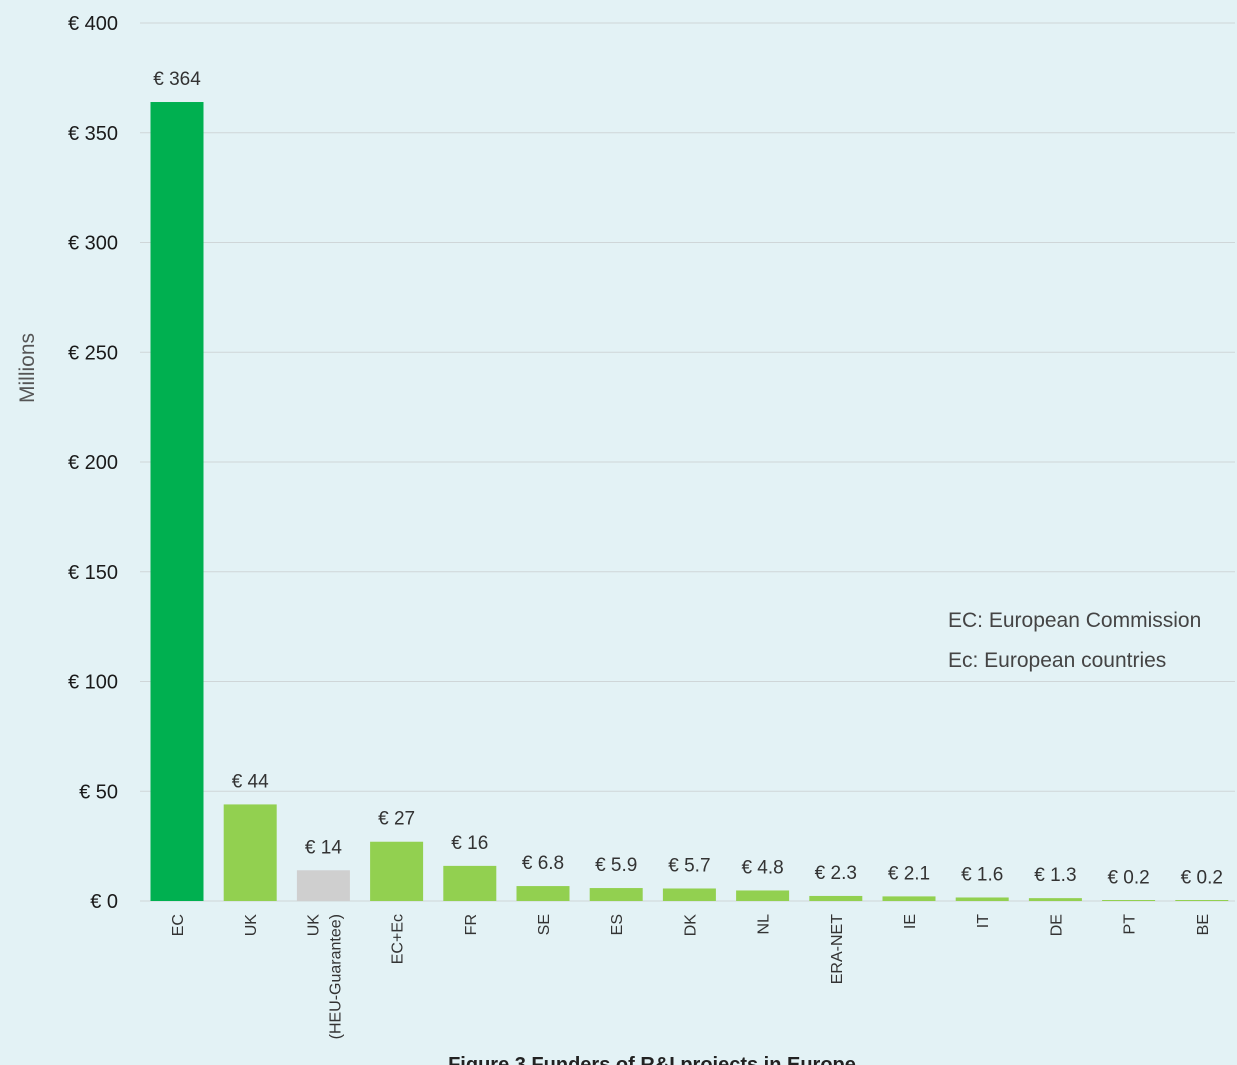  Describe the element at coordinates (689, 865) in the screenshot. I see `data-label: € 5.7` at that location.